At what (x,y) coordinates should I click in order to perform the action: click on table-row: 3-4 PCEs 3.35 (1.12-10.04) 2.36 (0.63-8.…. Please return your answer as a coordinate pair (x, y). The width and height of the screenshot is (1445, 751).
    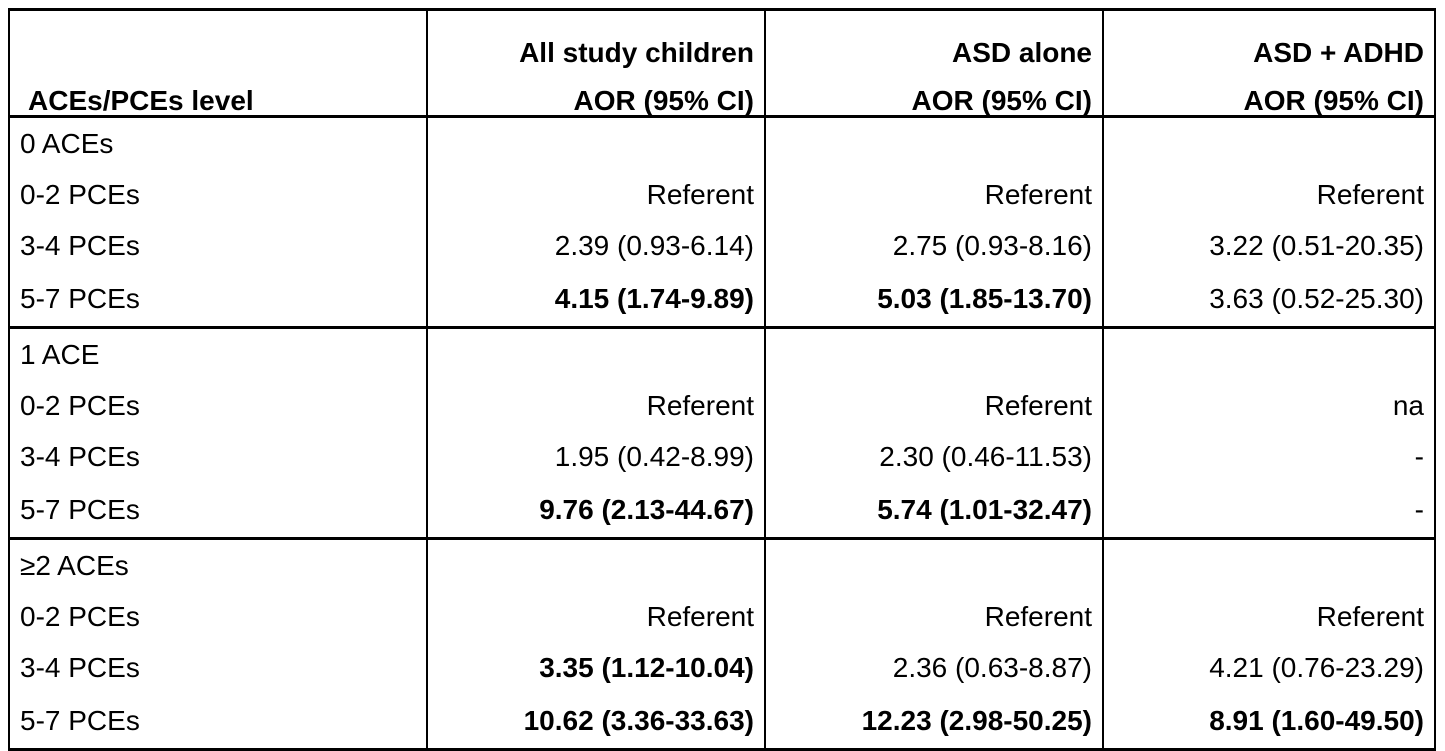
    Looking at the image, I should click on (722, 667).